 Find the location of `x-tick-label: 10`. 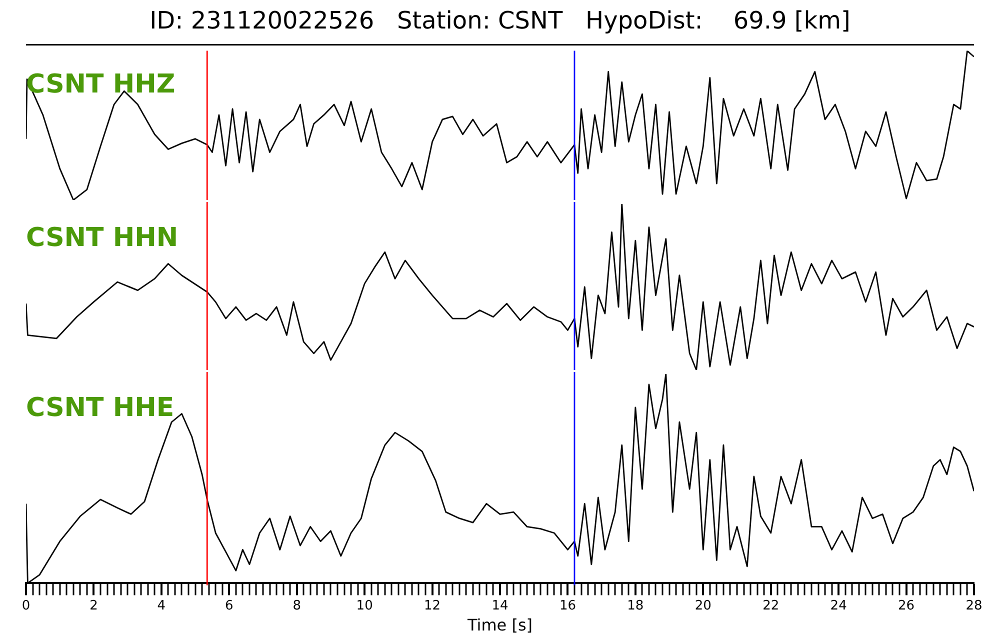

x-tick-label: 10 is located at coordinates (364, 606).